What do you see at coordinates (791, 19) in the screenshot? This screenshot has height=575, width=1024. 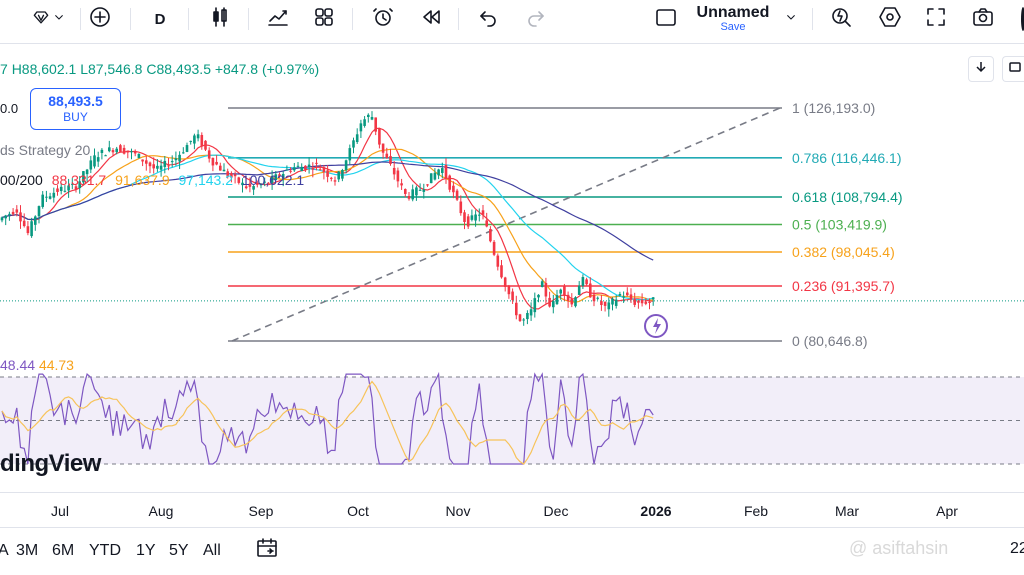 I see `layout-menu-button` at bounding box center [791, 19].